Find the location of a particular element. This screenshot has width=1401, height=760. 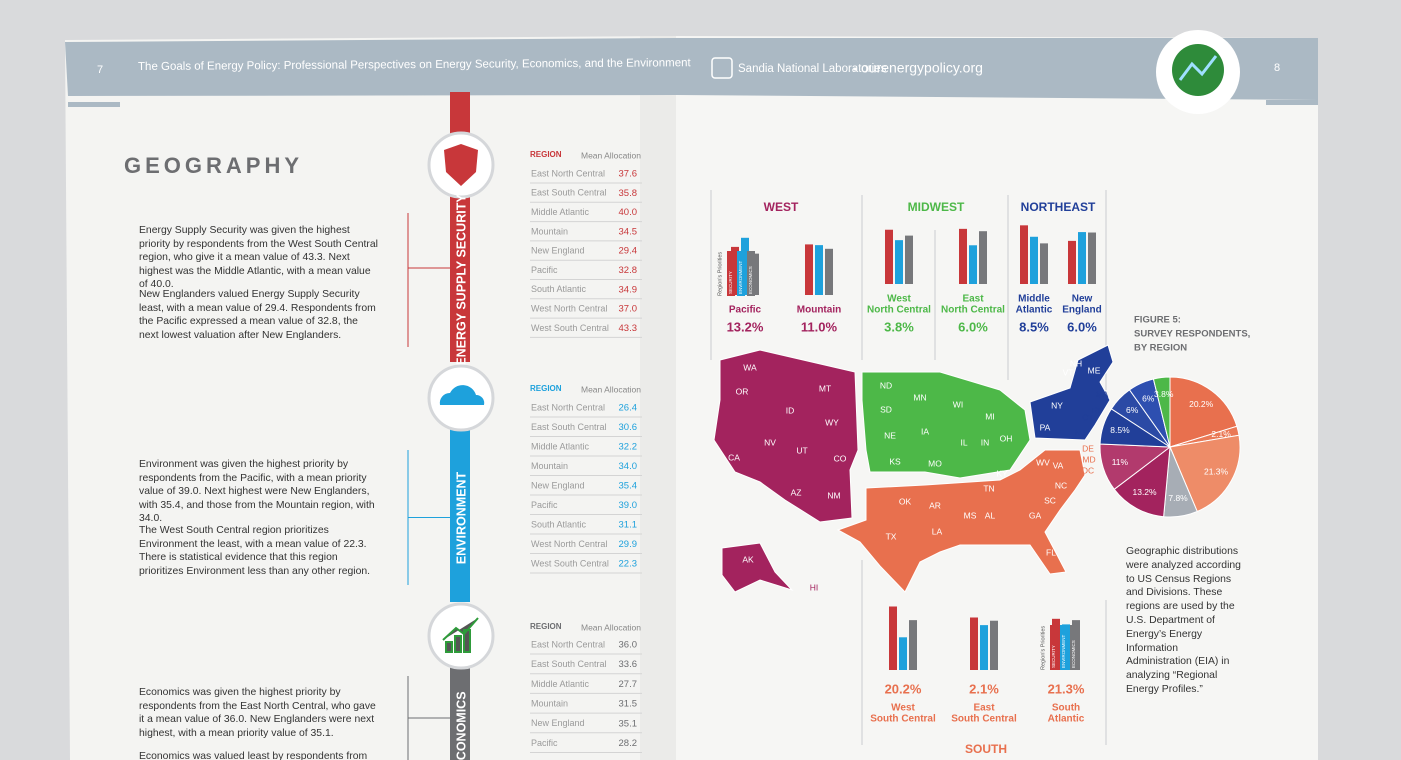

division-share: 20.2% is located at coordinates (903, 688).